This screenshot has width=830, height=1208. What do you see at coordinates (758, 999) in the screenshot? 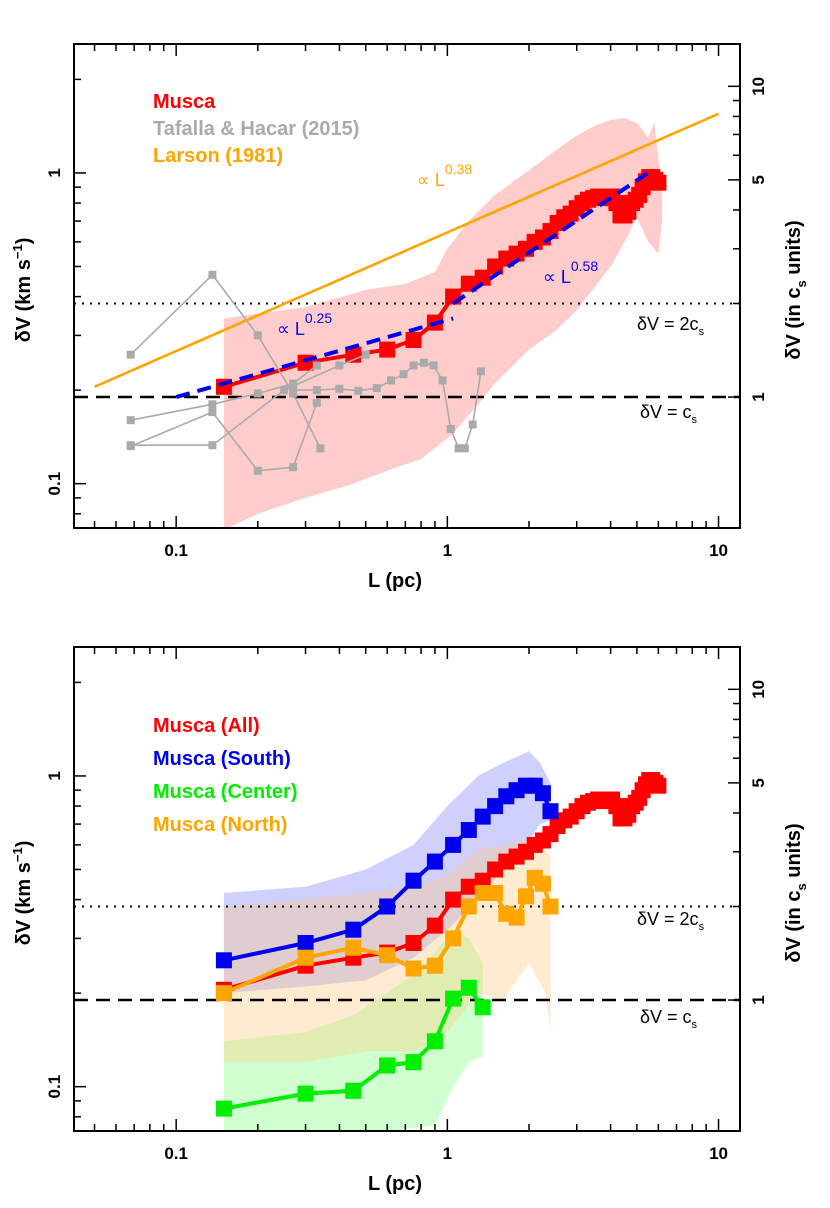
I see `bot-y2-tick-label: 1` at bounding box center [758, 999].